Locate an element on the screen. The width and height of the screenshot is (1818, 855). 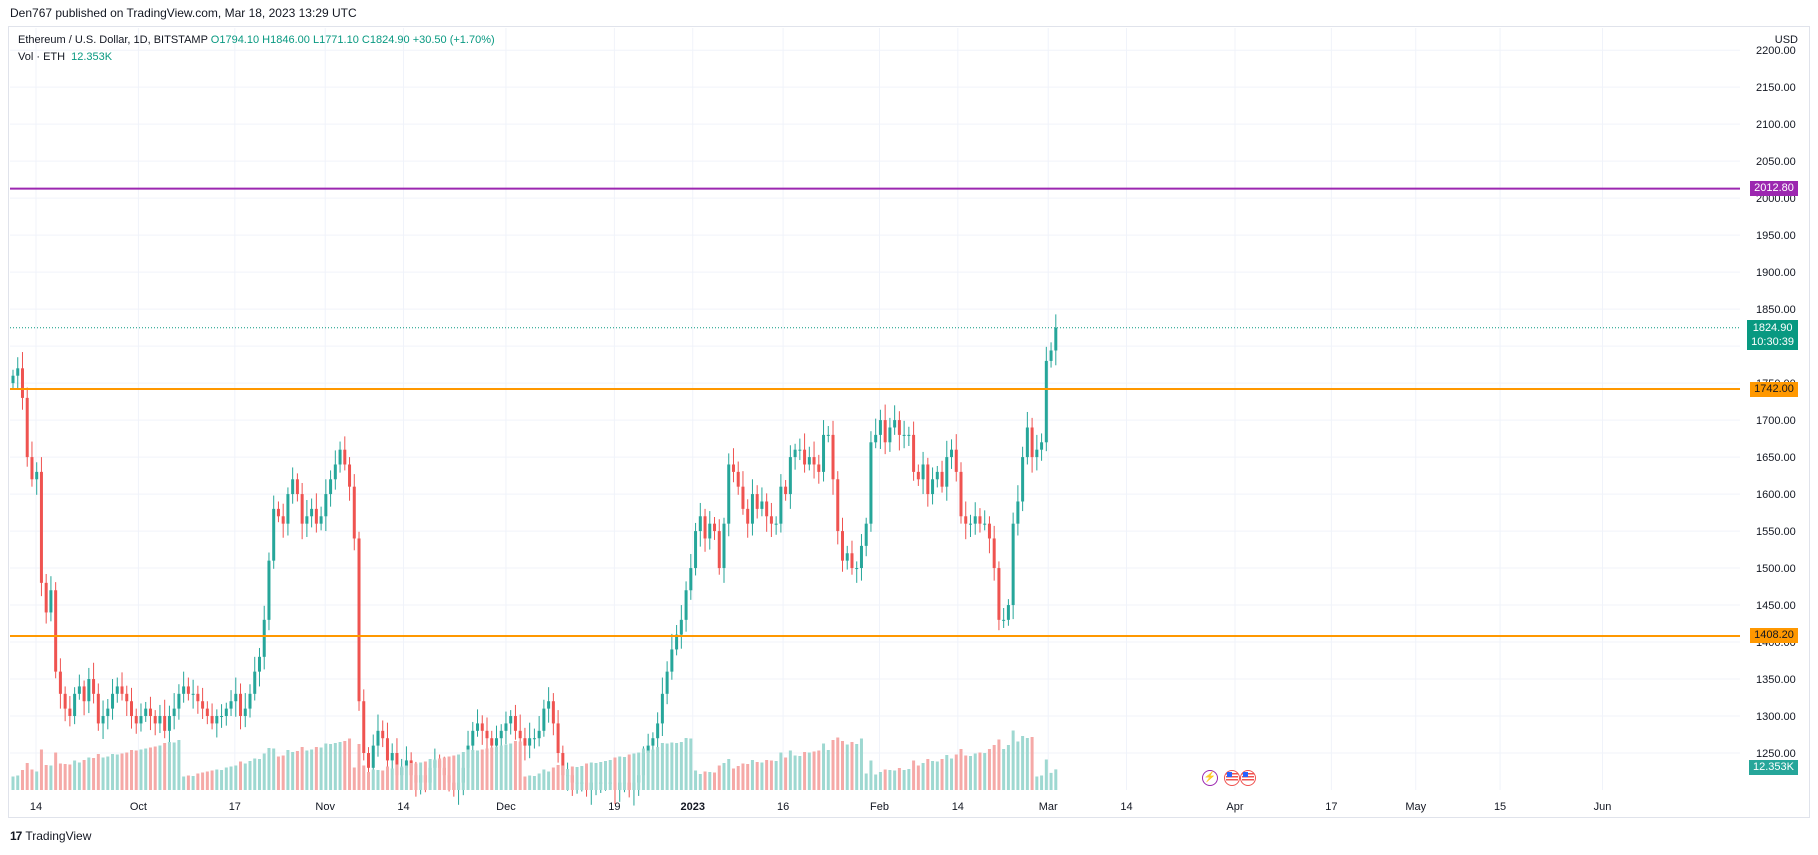
lightning-event-icon: ⚡ is located at coordinates (1210, 778).